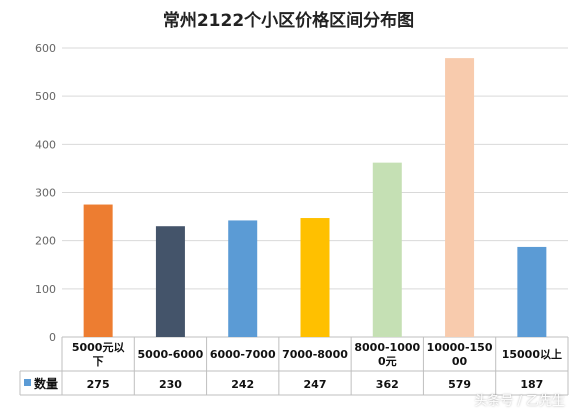 The image size is (577, 413). What do you see at coordinates (171, 354) in the screenshot?
I see `category-label: 5000-6000` at bounding box center [171, 354].